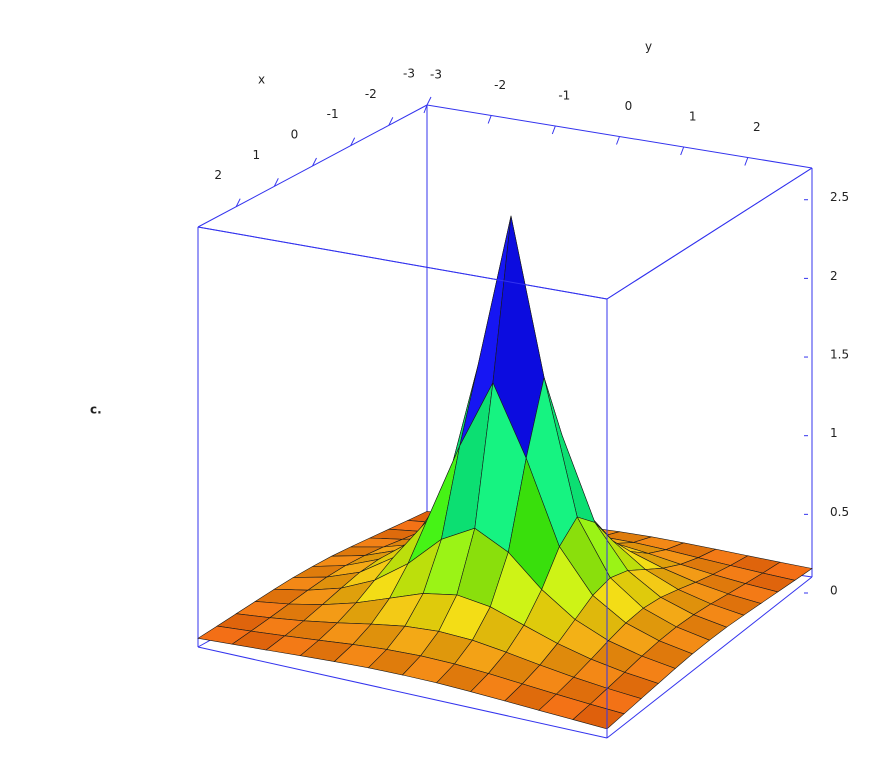 The image size is (887, 764). Describe the element at coordinates (834, 433) in the screenshot. I see `z-tick-label: 1` at that location.